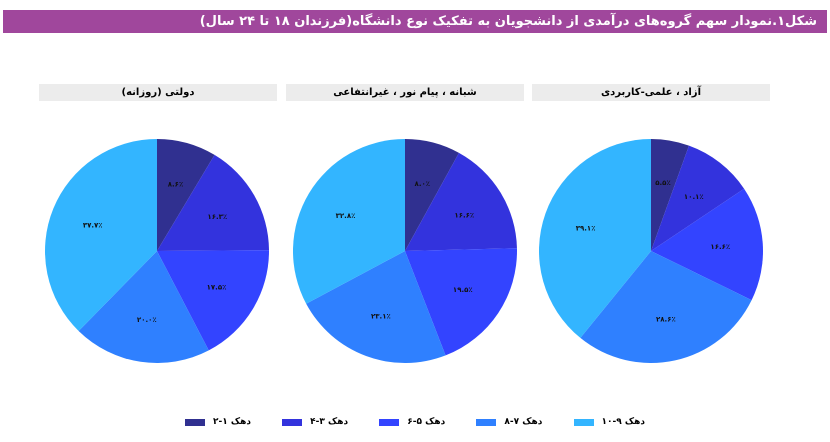 The width and height of the screenshot is (830, 442). I want to click on legend: دهک ۱-۲ دهک ۳-۴ دهک ۵-۶ دهک ۷-۸ دهک ۹-۱۰, so click(415, 422).